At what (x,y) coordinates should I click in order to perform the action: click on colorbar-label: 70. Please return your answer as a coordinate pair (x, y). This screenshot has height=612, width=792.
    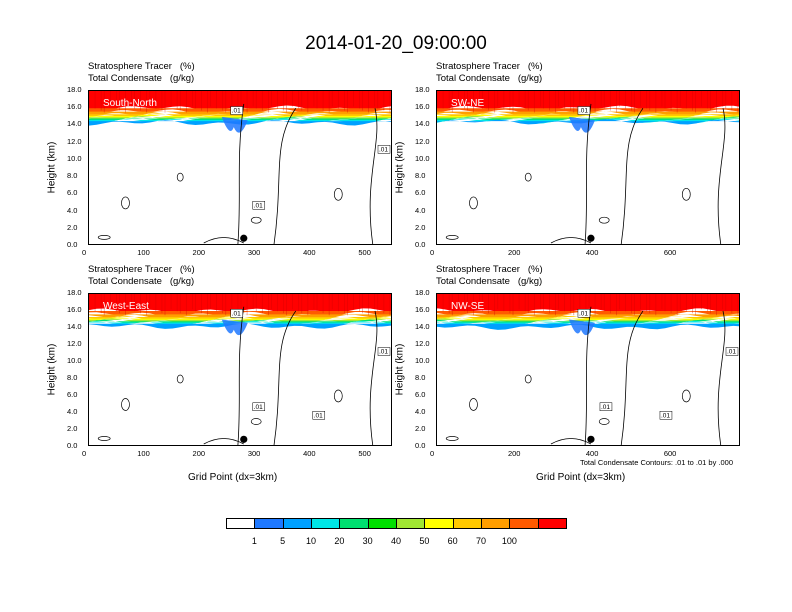
    Looking at the image, I should click on (481, 541).